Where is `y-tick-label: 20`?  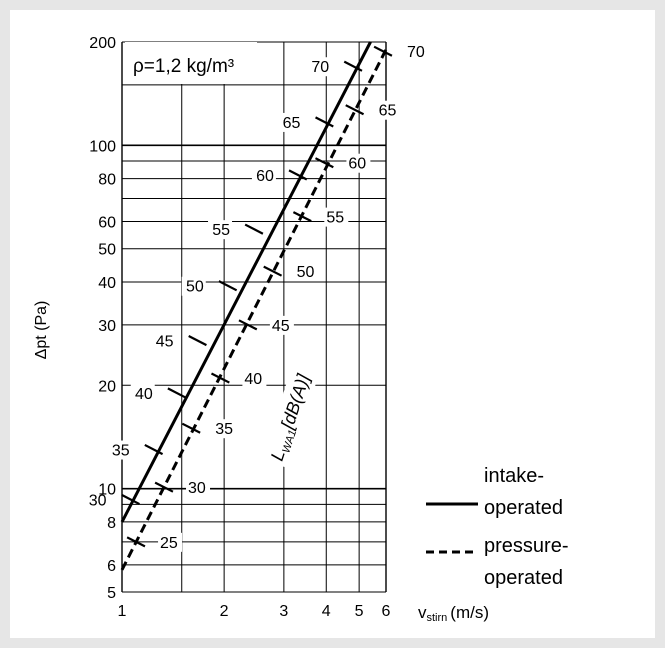
y-tick-label: 20 is located at coordinates (107, 386).